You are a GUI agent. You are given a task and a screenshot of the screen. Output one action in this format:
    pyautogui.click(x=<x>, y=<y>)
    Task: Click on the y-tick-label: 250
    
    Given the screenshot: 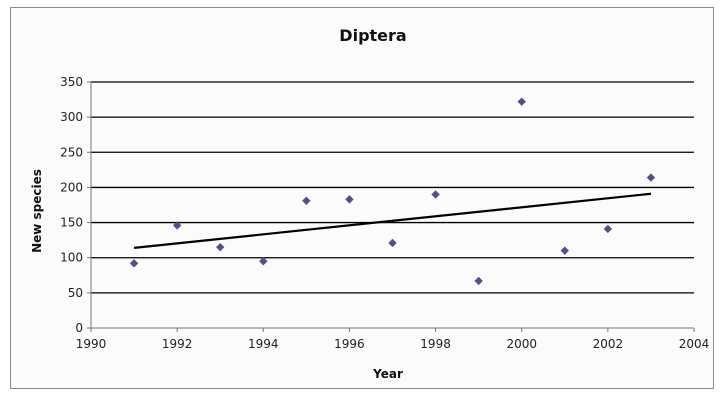 What is the action you would take?
    pyautogui.click(x=71, y=152)
    